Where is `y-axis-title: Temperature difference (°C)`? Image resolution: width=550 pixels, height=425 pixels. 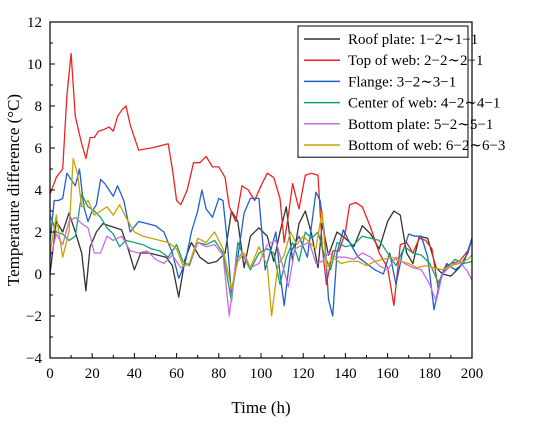
y-axis-title: Temperature difference (°C) is located at coordinates (13, 190).